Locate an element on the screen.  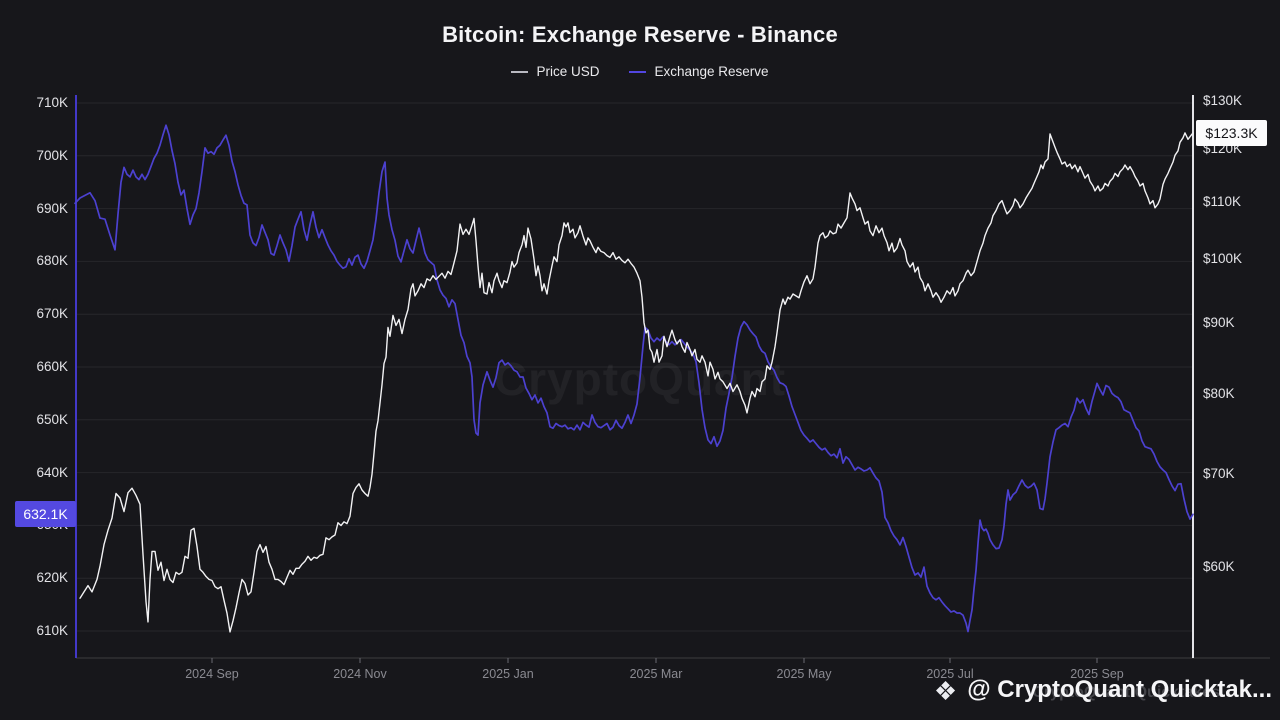
chart-title: Bitcoin: Exchange Reserve - Binance is located at coordinates (640, 34).